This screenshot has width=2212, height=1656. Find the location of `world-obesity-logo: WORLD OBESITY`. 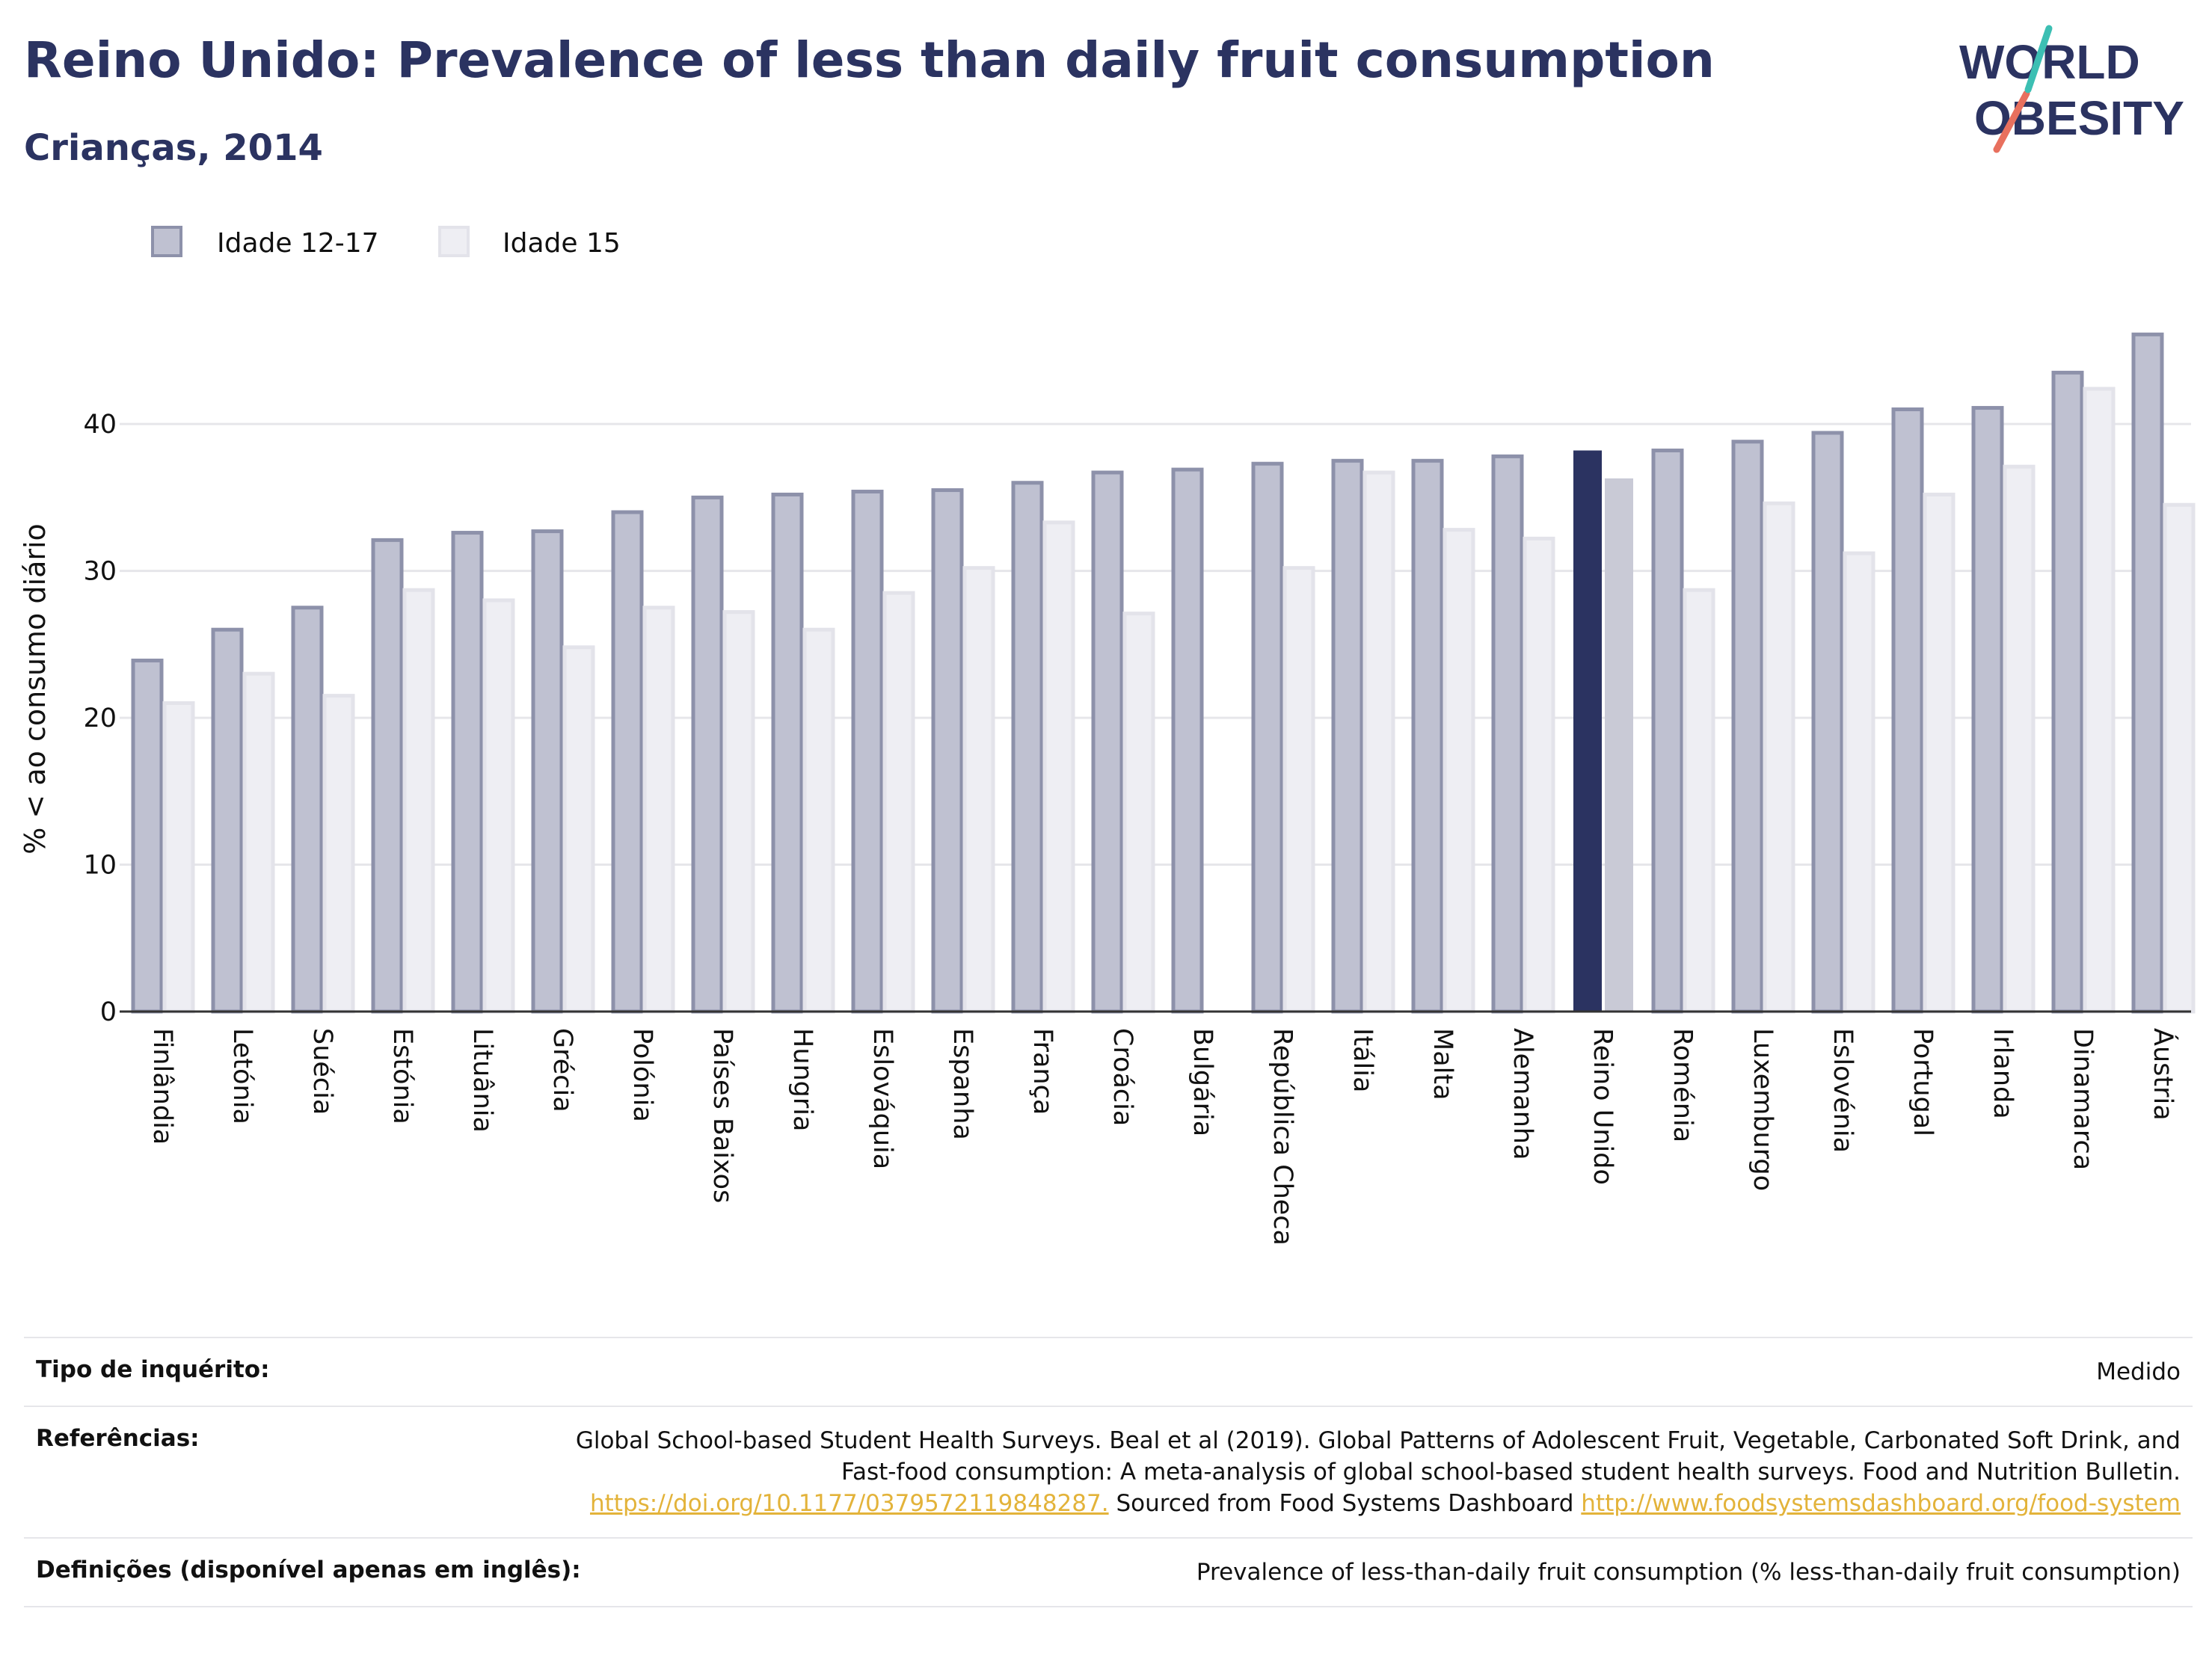

world-obesity-logo: WORLD OBESITY is located at coordinates (2071, 89).